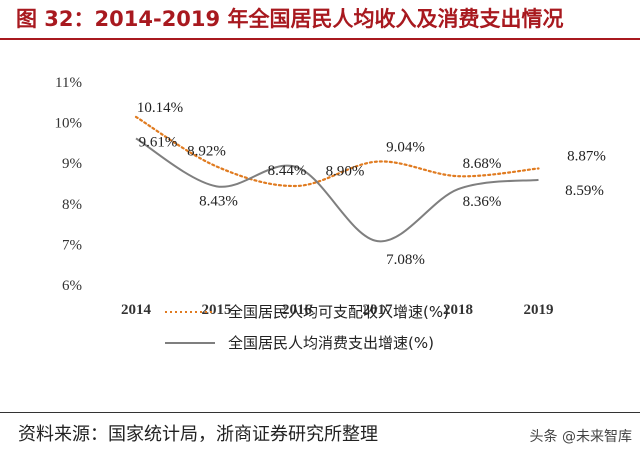 The width and height of the screenshot is (640, 458). Describe the element at coordinates (345, 171) in the screenshot. I see `data-label: 8.90%` at that location.